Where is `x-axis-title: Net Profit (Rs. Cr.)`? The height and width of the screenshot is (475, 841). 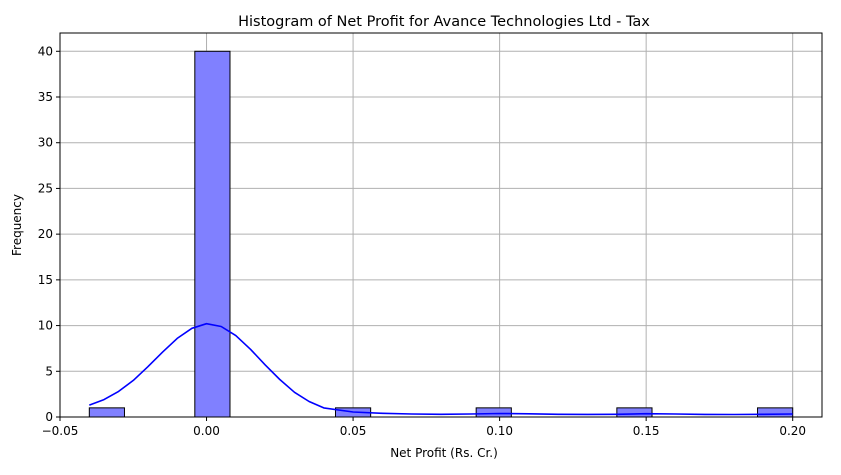 x-axis-title: Net Profit (Rs. Cr.) is located at coordinates (444, 453).